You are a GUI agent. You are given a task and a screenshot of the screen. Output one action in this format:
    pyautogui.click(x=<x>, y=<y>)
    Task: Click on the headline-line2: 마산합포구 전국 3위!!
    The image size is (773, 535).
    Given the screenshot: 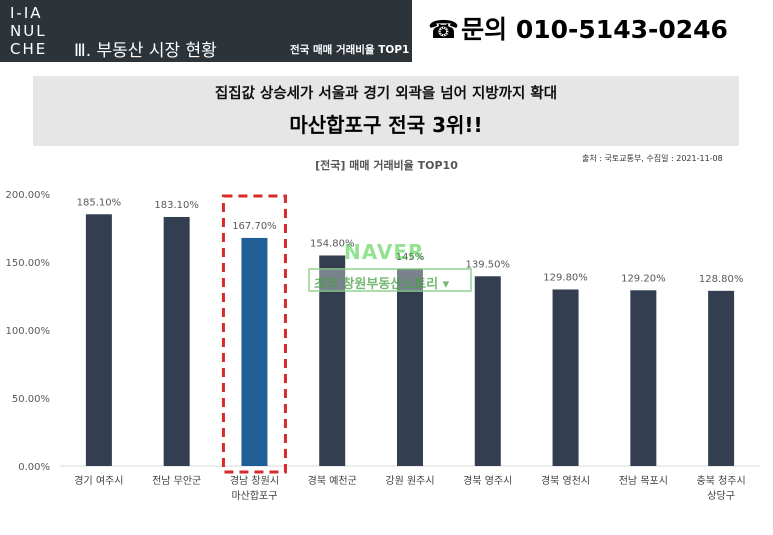 What is the action you would take?
    pyautogui.click(x=386, y=125)
    